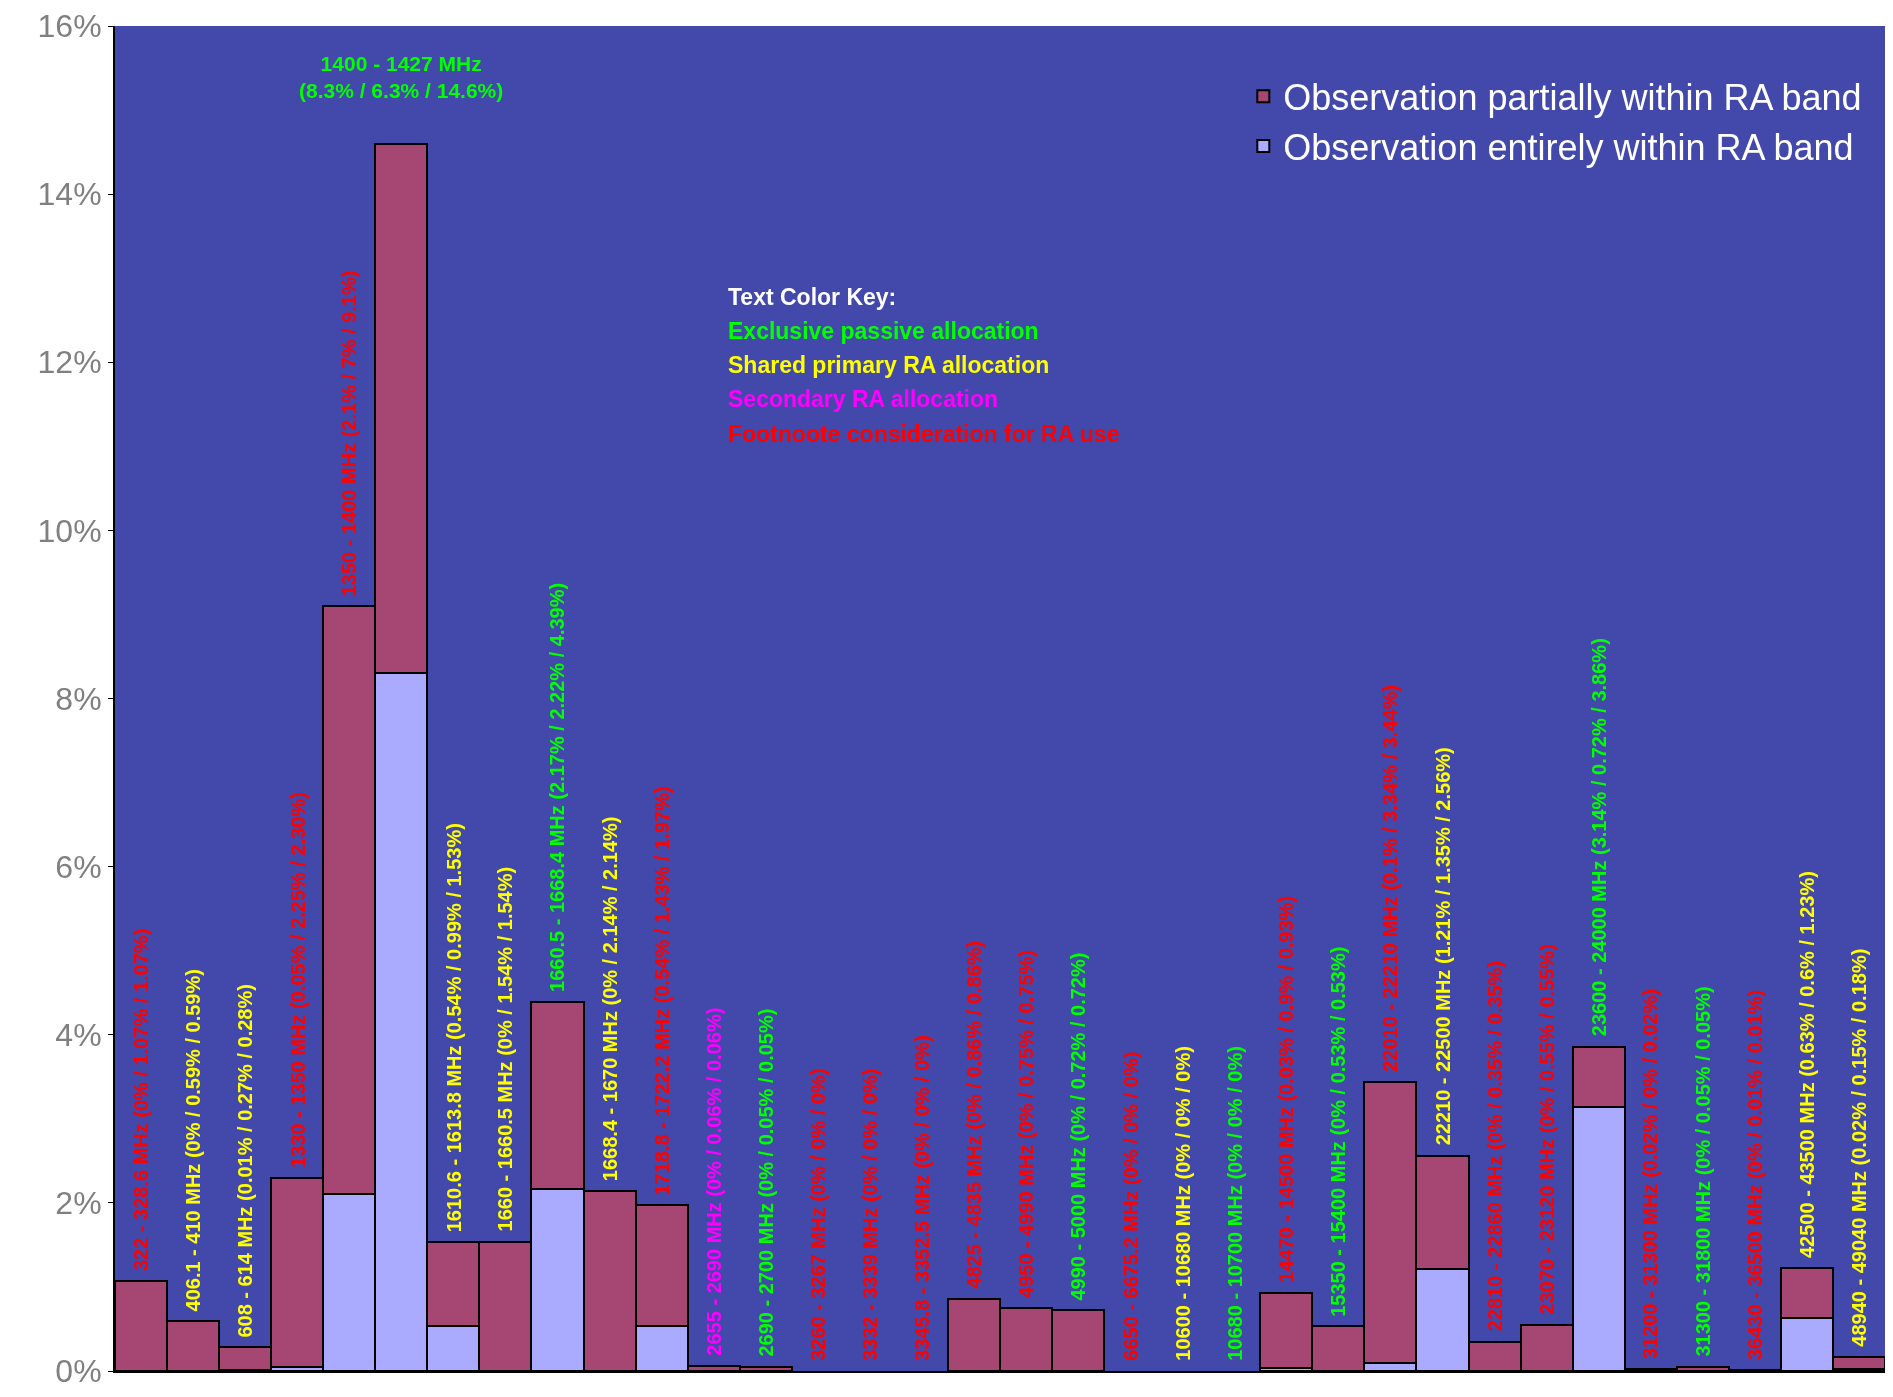  I want to click on x-tick-label: 1610.6 - 1613.8 MHz (0.54% / 0.99% / 1.53%), so click(453, 1028).